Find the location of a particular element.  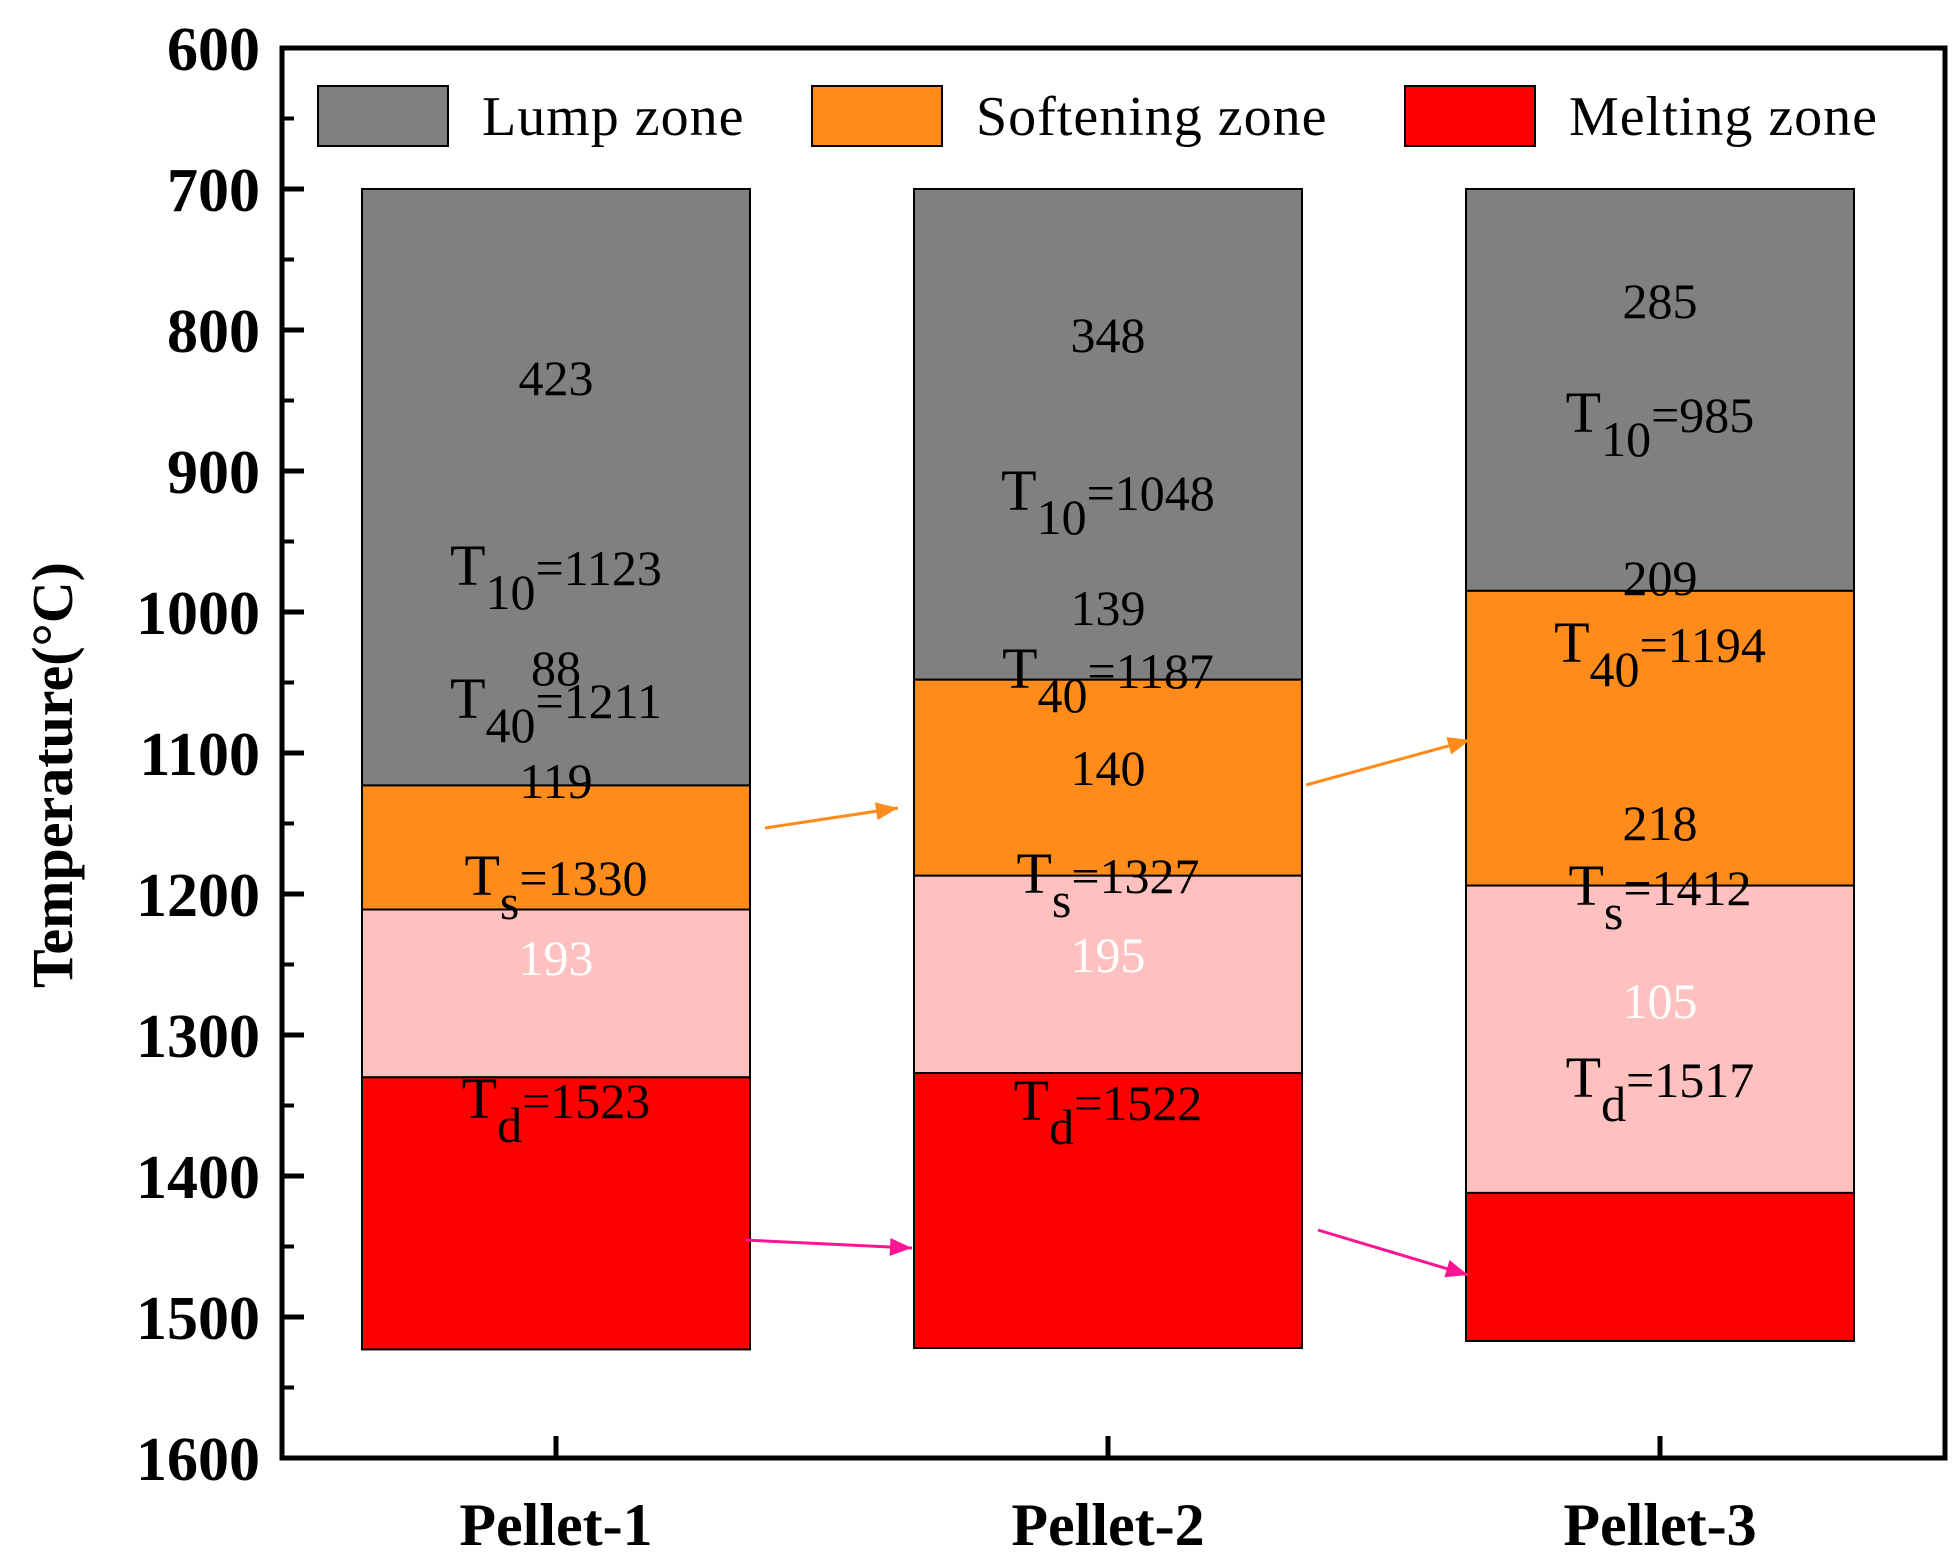

lump-width-label-1: 423 is located at coordinates (556, 378).